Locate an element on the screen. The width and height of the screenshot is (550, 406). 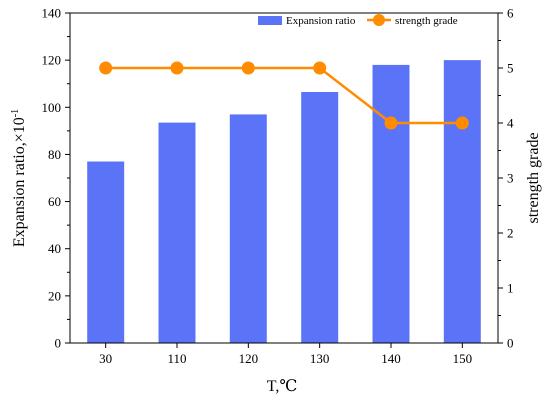
x-tick-label: 30 is located at coordinates (105, 358).